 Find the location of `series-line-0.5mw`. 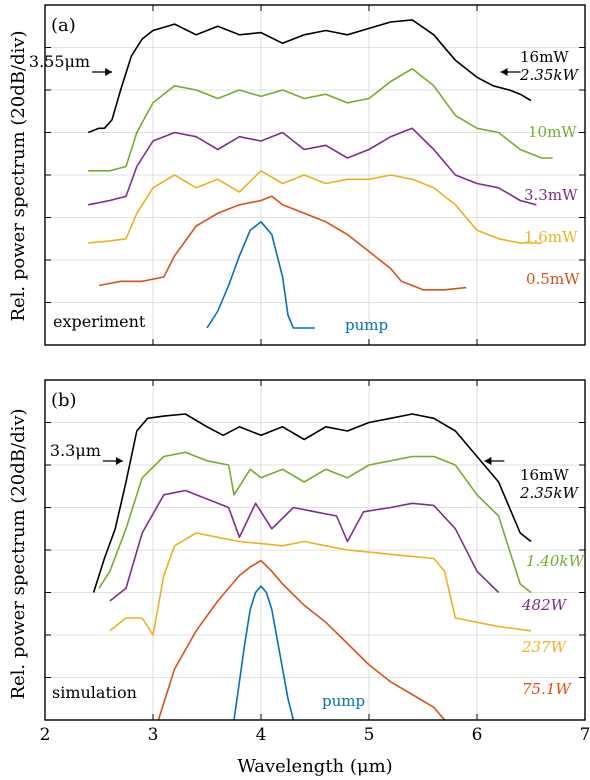

series-line-0.5mw is located at coordinates (282, 243).